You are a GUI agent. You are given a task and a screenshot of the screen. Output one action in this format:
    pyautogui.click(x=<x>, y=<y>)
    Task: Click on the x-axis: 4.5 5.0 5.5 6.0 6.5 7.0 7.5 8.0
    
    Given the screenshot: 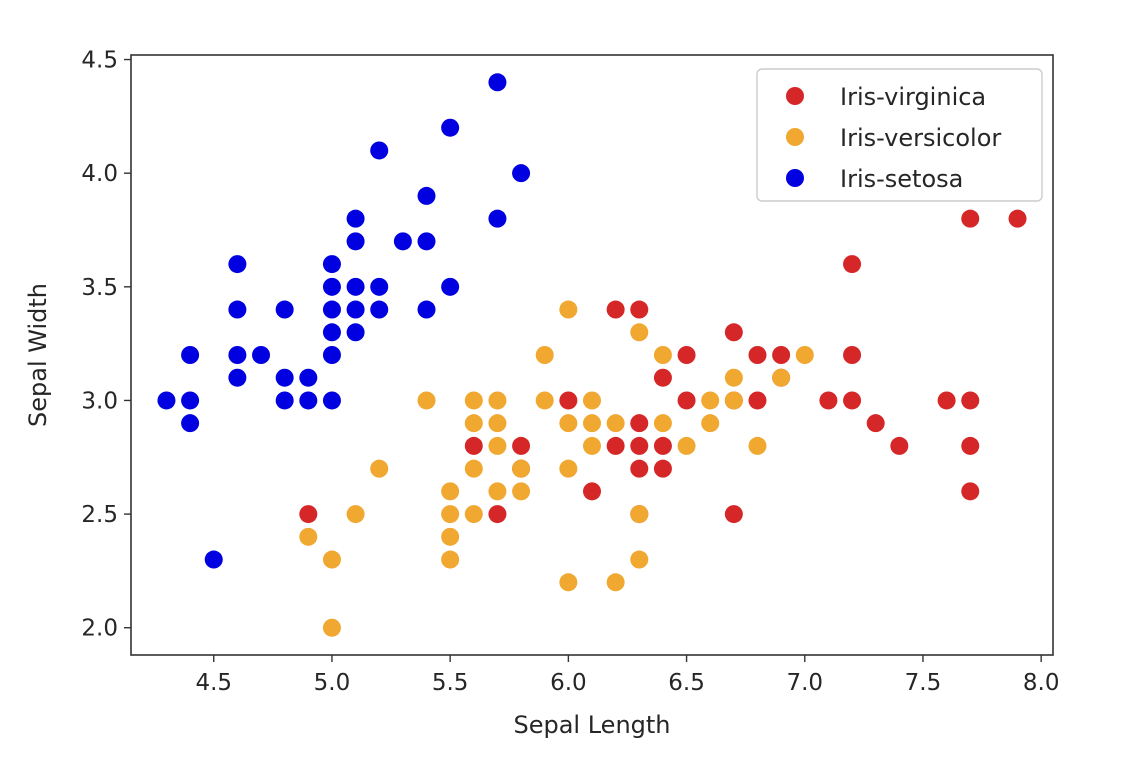 What is the action you would take?
    pyautogui.click(x=627, y=675)
    